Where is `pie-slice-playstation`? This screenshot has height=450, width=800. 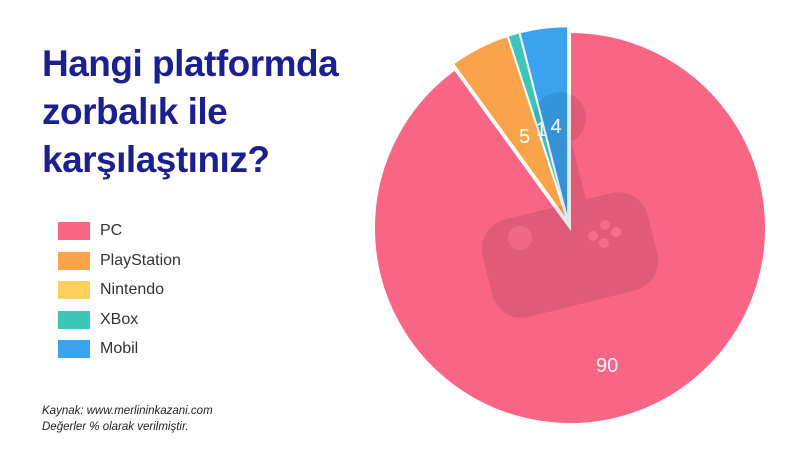
pie-slice-playstation is located at coordinates (510, 128).